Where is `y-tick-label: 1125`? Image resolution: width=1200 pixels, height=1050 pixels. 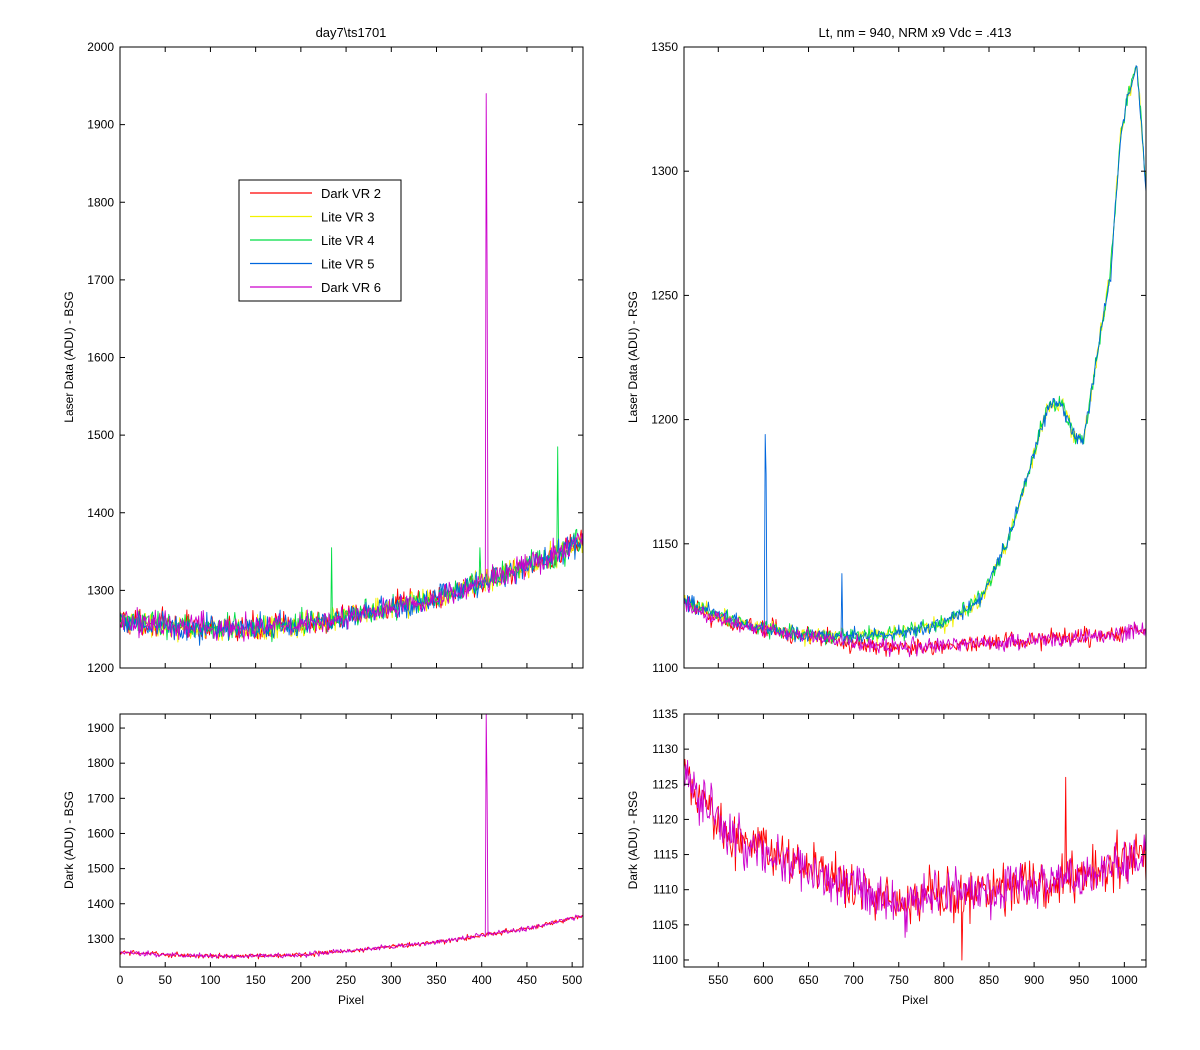
y-tick-label: 1125 is located at coordinates (665, 784).